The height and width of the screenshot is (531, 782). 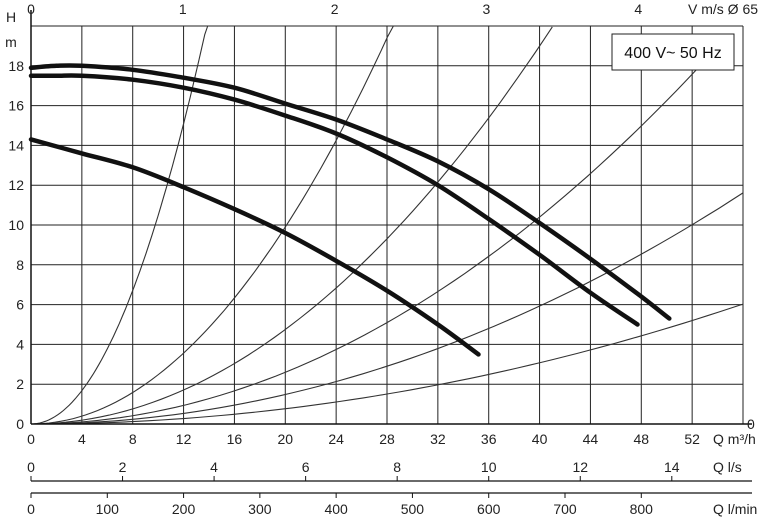 What do you see at coordinates (183, 9) in the screenshot?
I see `top-axis-tick-label: 1` at bounding box center [183, 9].